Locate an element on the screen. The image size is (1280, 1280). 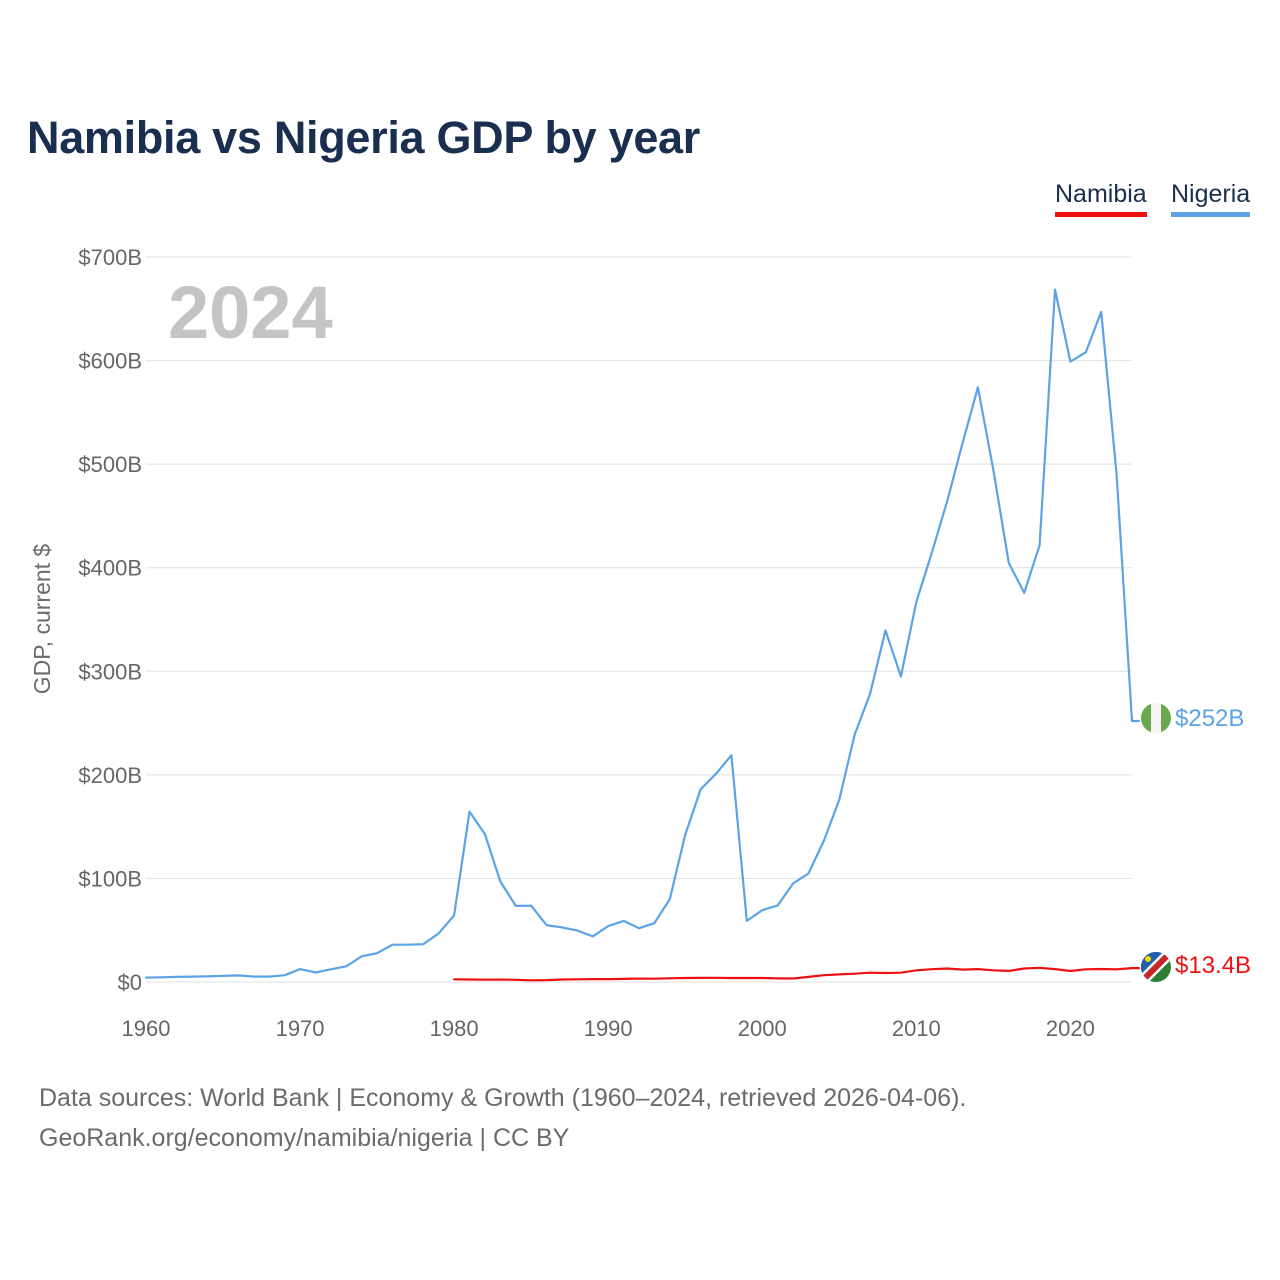
x-tick-label: 2000 is located at coordinates (762, 1028).